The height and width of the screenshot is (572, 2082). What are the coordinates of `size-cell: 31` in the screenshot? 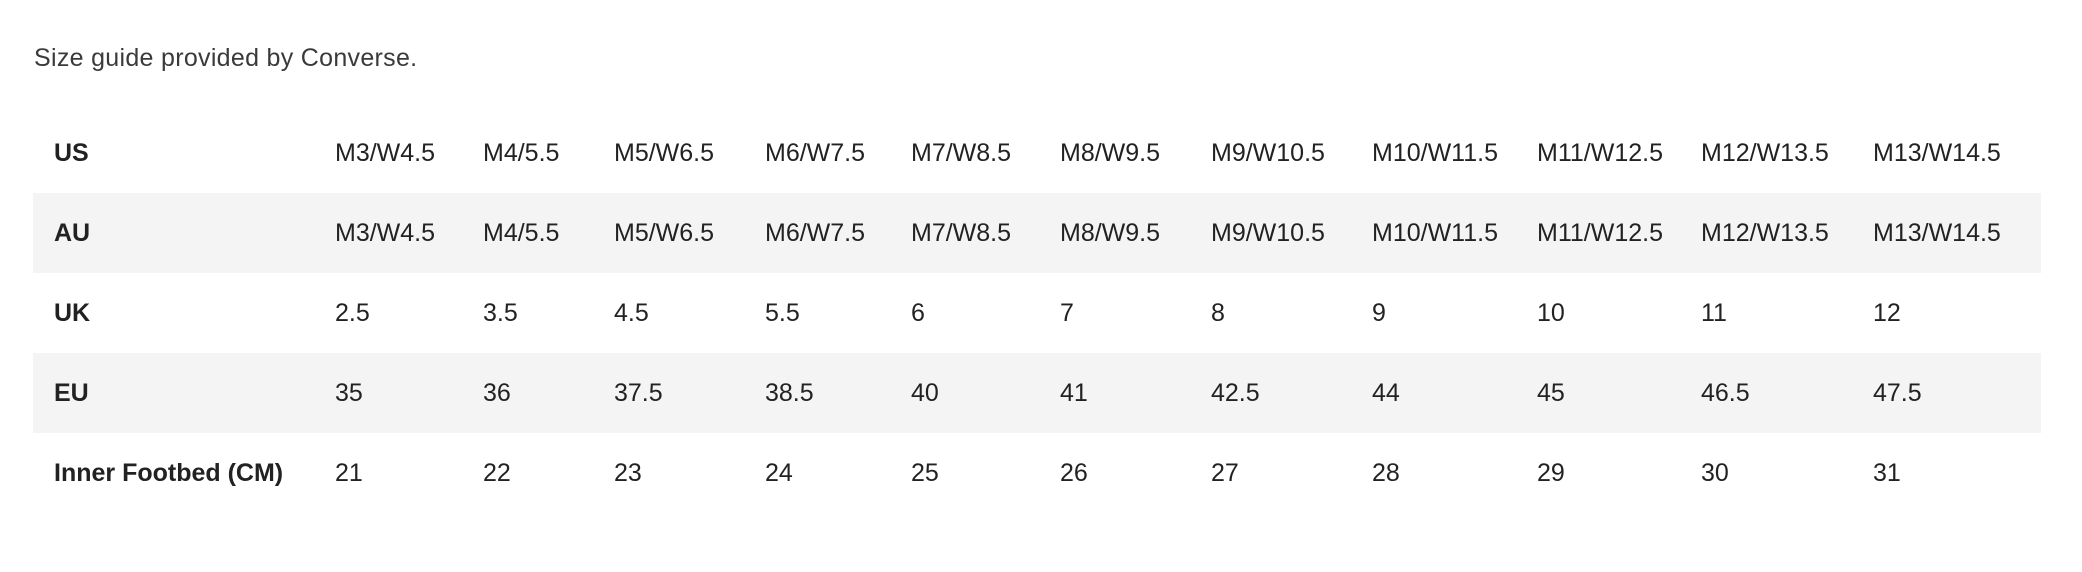 It's located at (1887, 472).